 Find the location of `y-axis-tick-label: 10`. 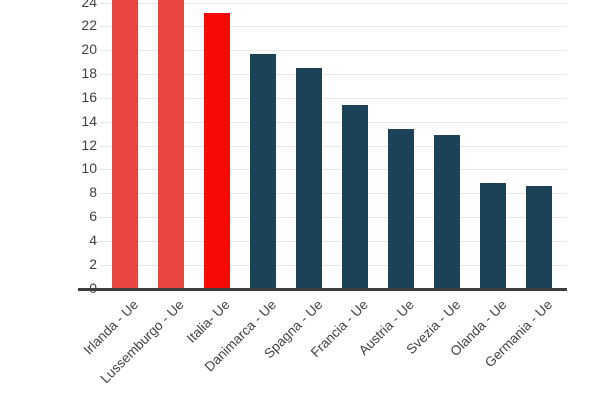

y-axis-tick-label: 10 is located at coordinates (89, 168).